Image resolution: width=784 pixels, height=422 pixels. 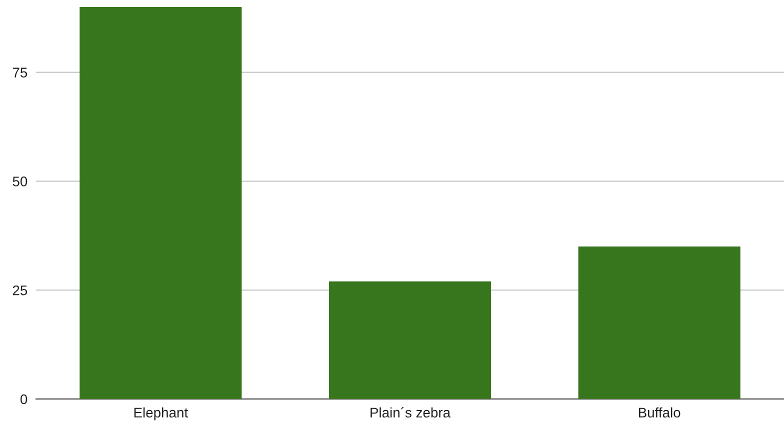 What do you see at coordinates (20, 73) in the screenshot?
I see `y-tick-label: 75` at bounding box center [20, 73].